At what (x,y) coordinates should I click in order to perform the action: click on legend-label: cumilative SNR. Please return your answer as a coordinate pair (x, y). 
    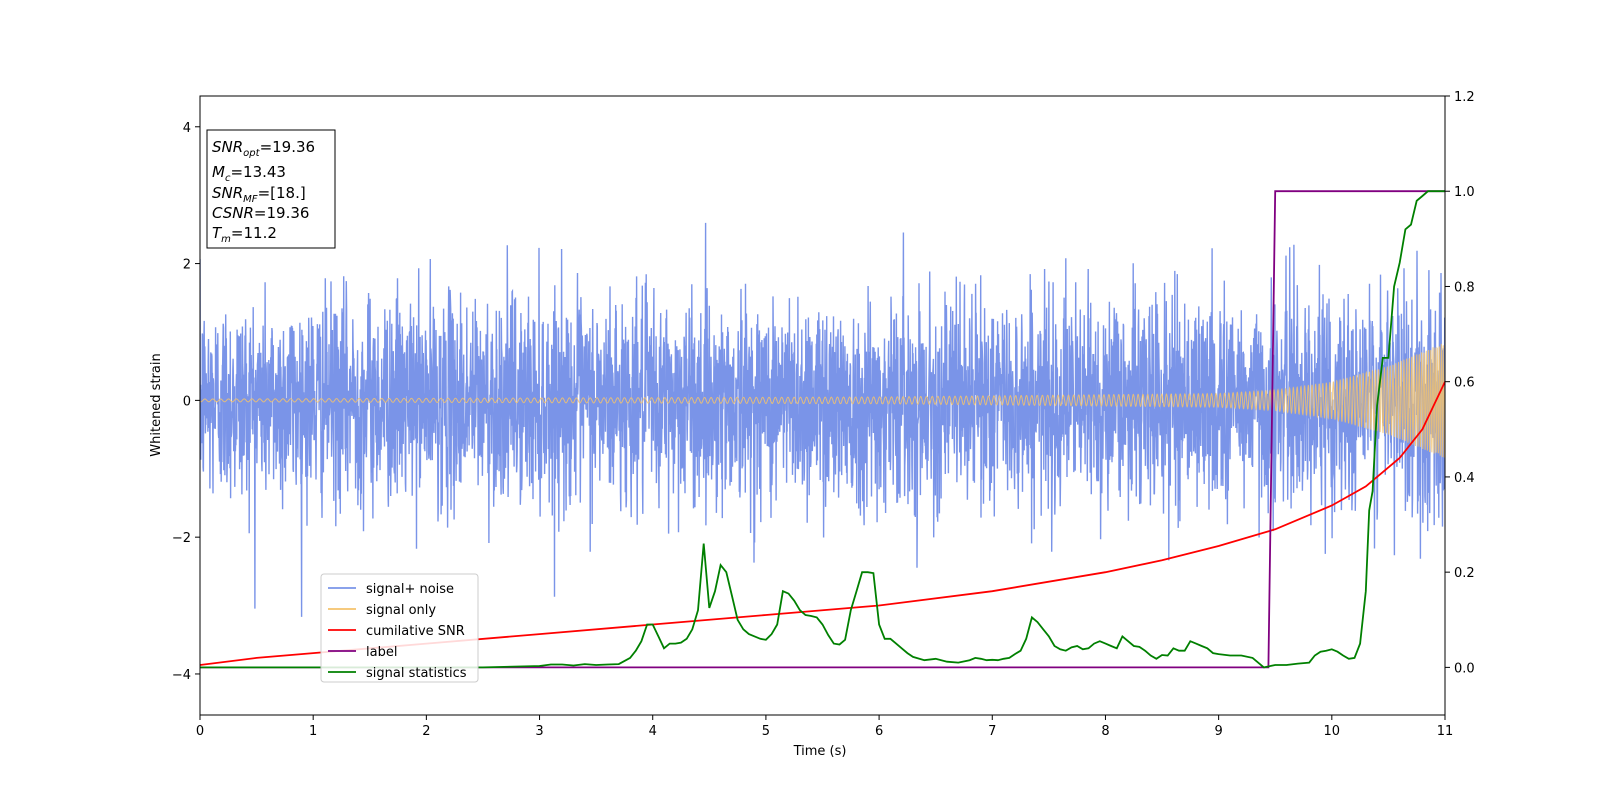
    Looking at the image, I should click on (415, 631).